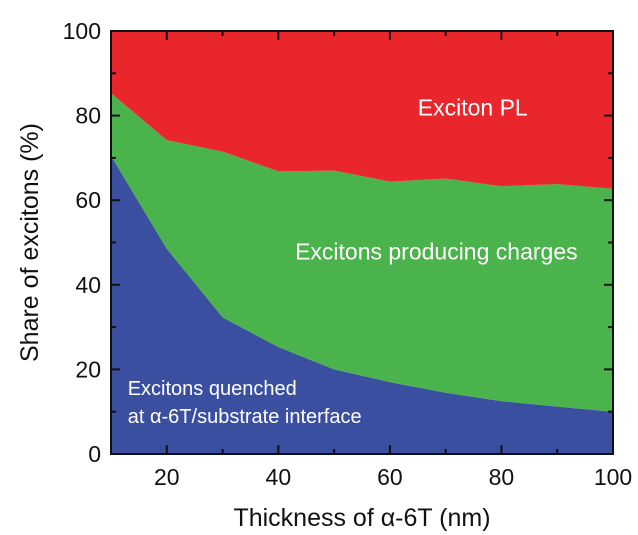 The width and height of the screenshot is (638, 535). I want to click on y-tick-label: 60, so click(88, 200).